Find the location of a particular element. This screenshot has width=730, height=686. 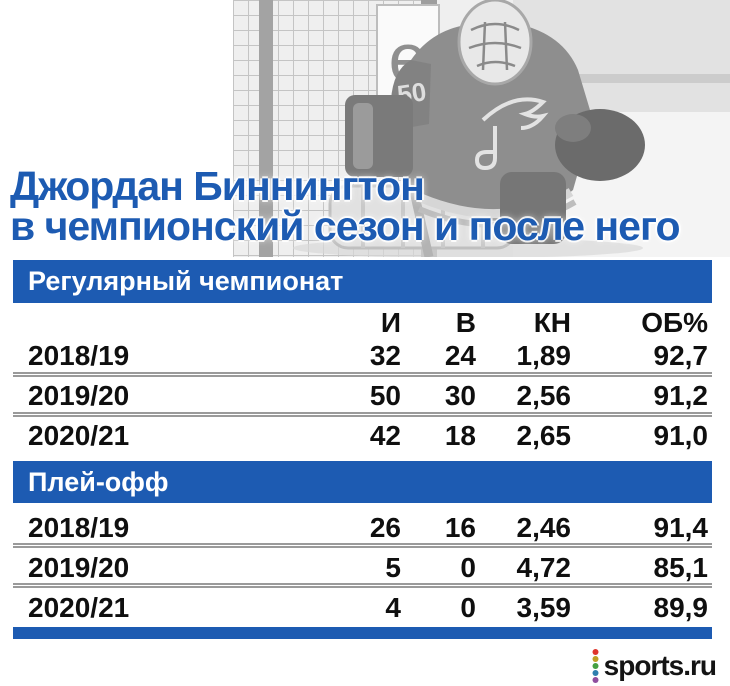

page-title-line2: в чемпионский сезон и после него is located at coordinates (345, 226).